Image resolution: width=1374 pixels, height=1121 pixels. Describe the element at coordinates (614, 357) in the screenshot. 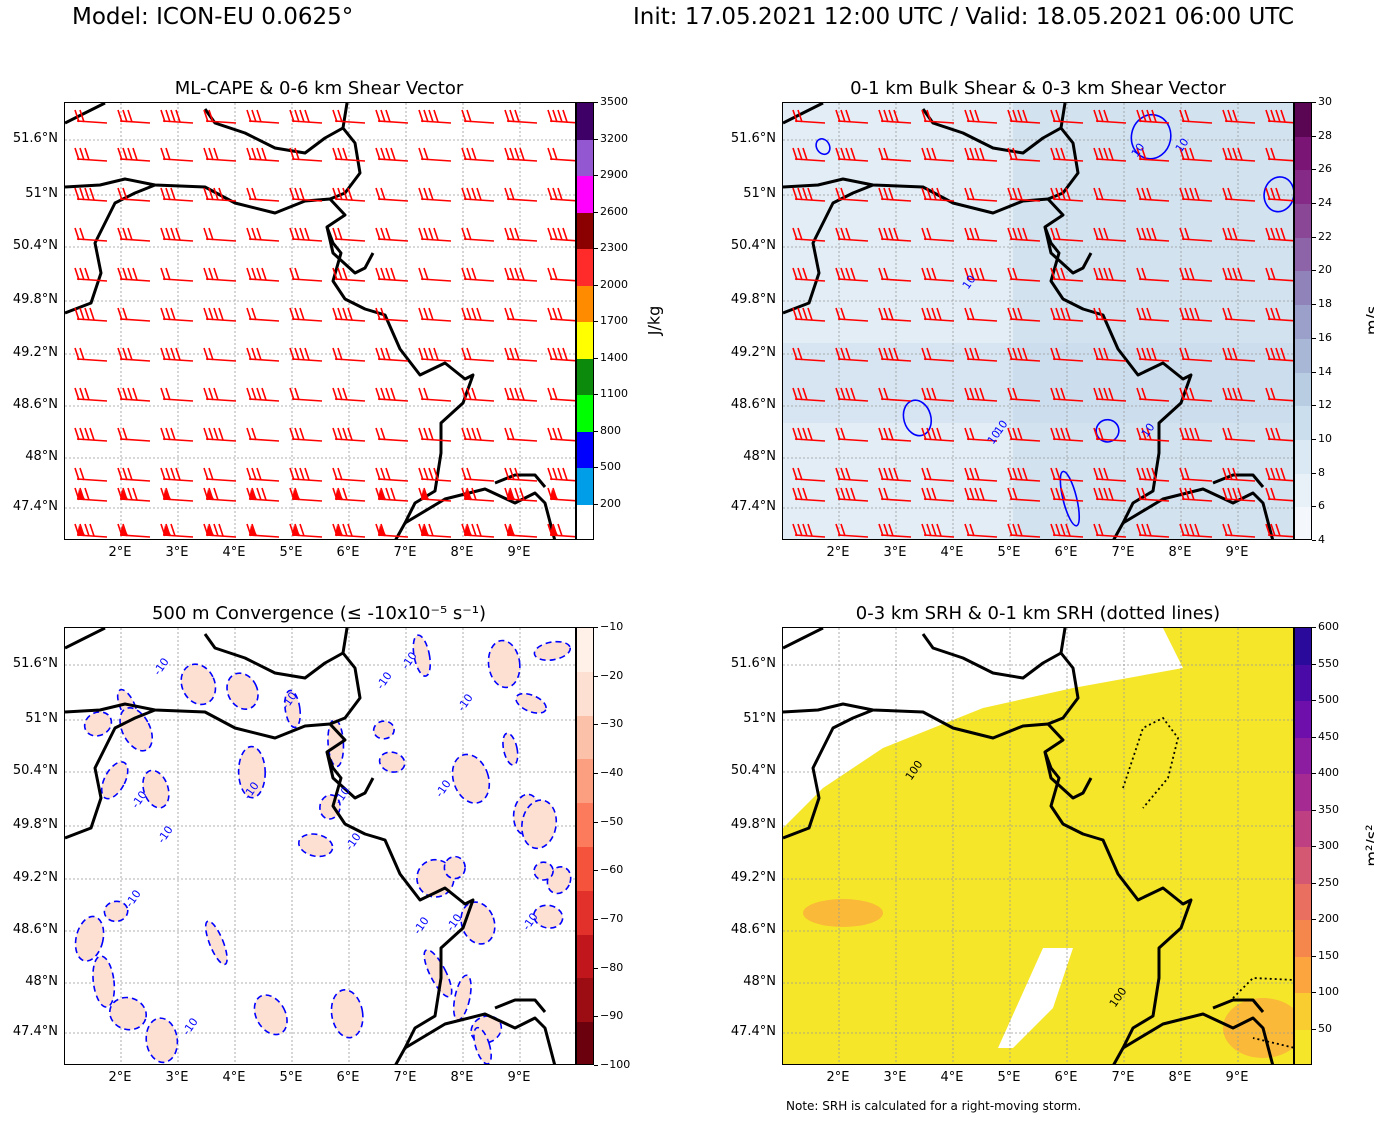

I see `colorbar-tick-label: 1400` at that location.